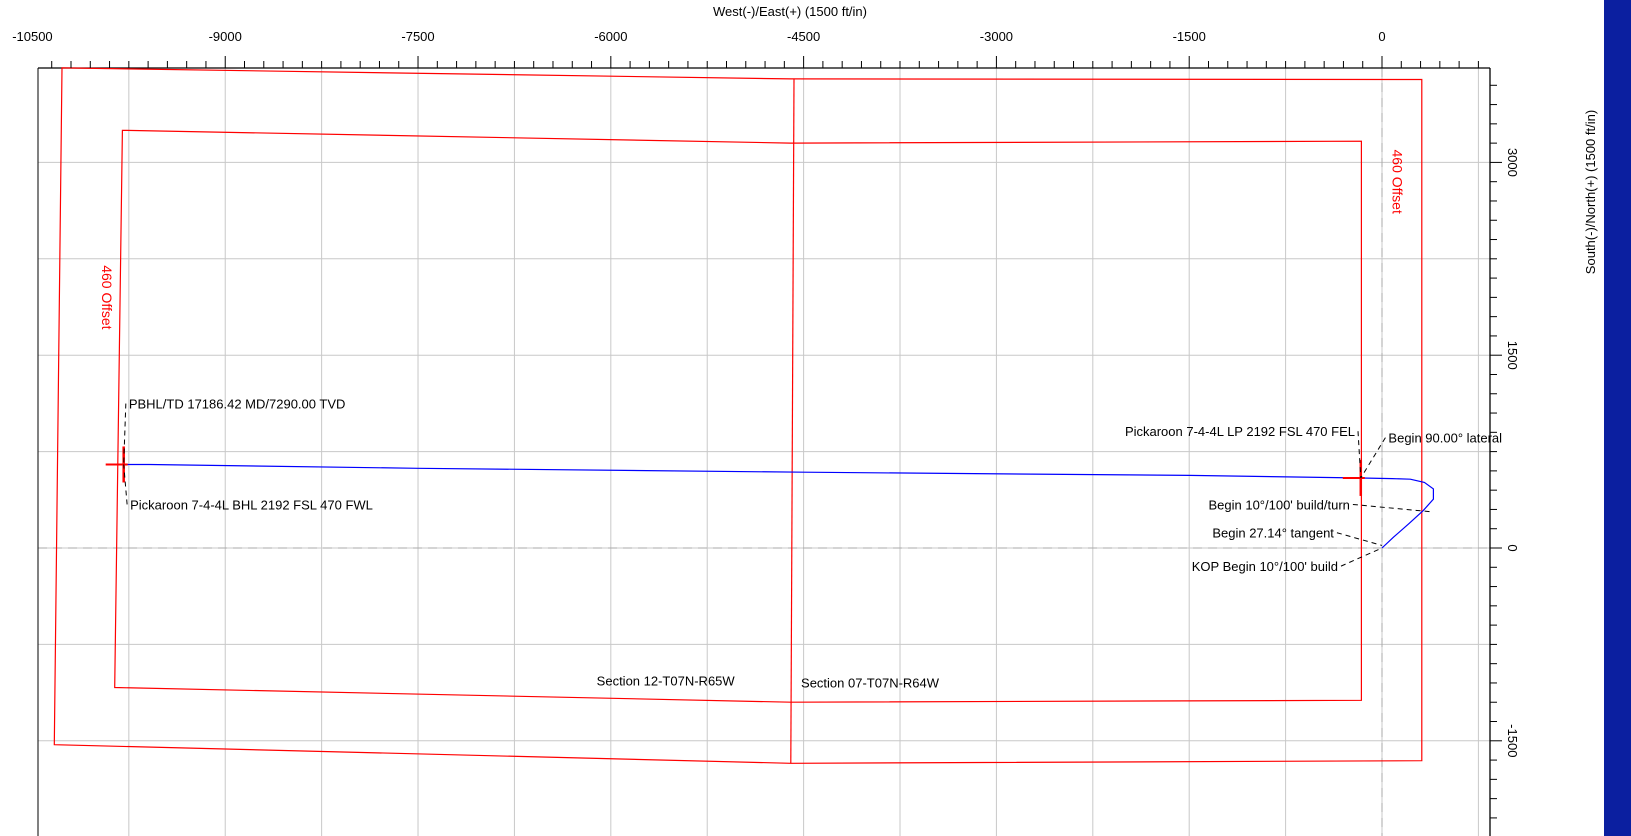 Image resolution: width=1631 pixels, height=836 pixels. What do you see at coordinates (1273, 533) in the screenshot?
I see `annotation-label: Begin 27.14° tangent` at bounding box center [1273, 533].